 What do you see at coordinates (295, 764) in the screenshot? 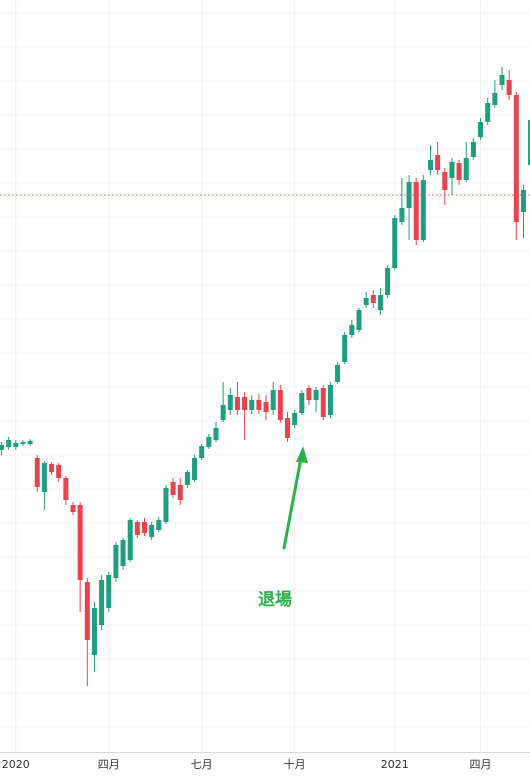
I see `x-tick-label: 十月` at bounding box center [295, 764].